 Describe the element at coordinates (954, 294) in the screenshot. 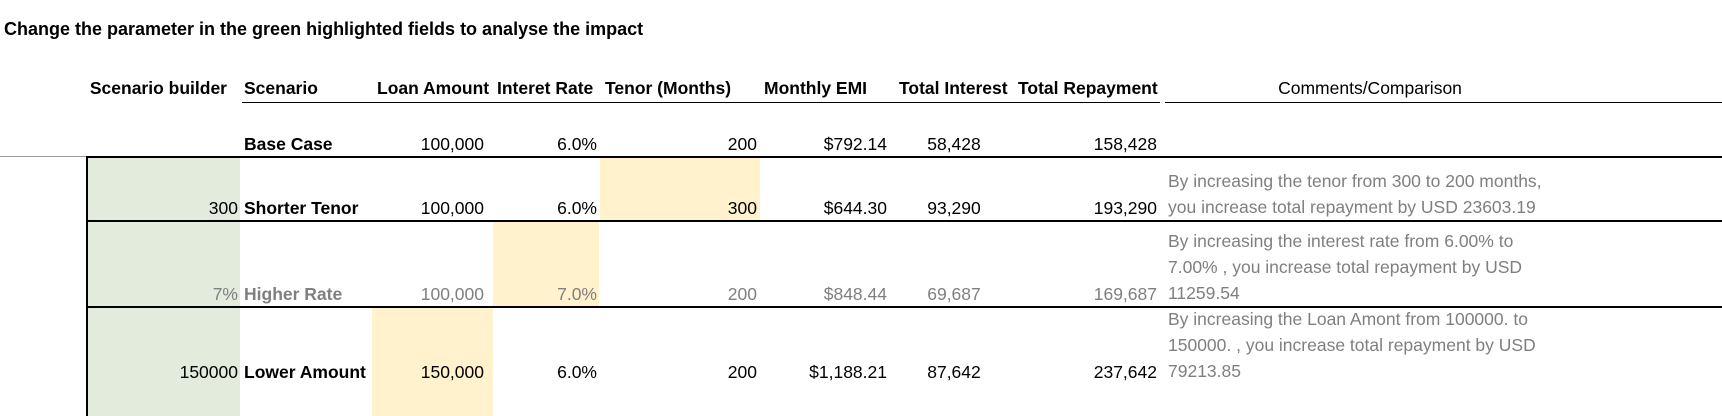

I see `row-rate-interest: 69,687` at that location.